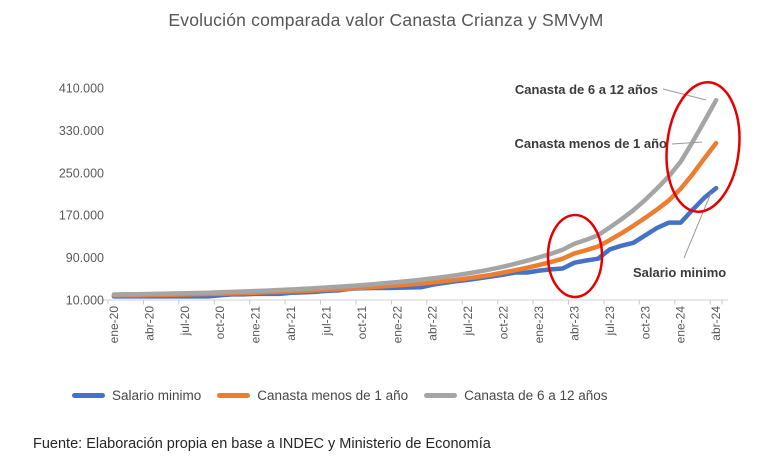  I want to click on leader-line-salario-minimo, so click(697, 225).